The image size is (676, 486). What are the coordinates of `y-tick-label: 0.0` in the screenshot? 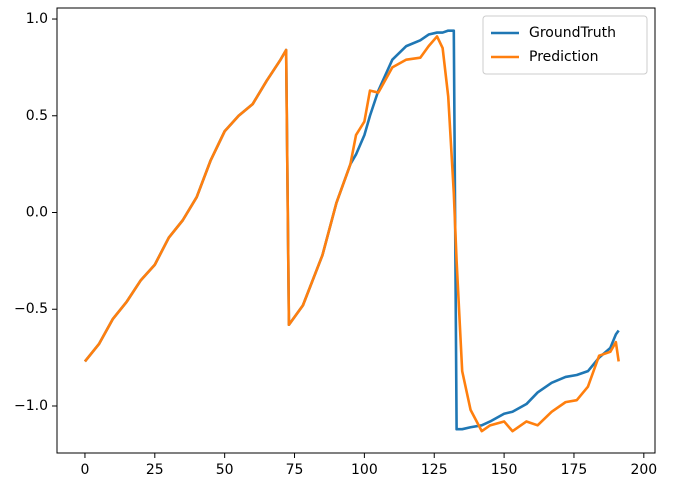 It's located at (37, 213).